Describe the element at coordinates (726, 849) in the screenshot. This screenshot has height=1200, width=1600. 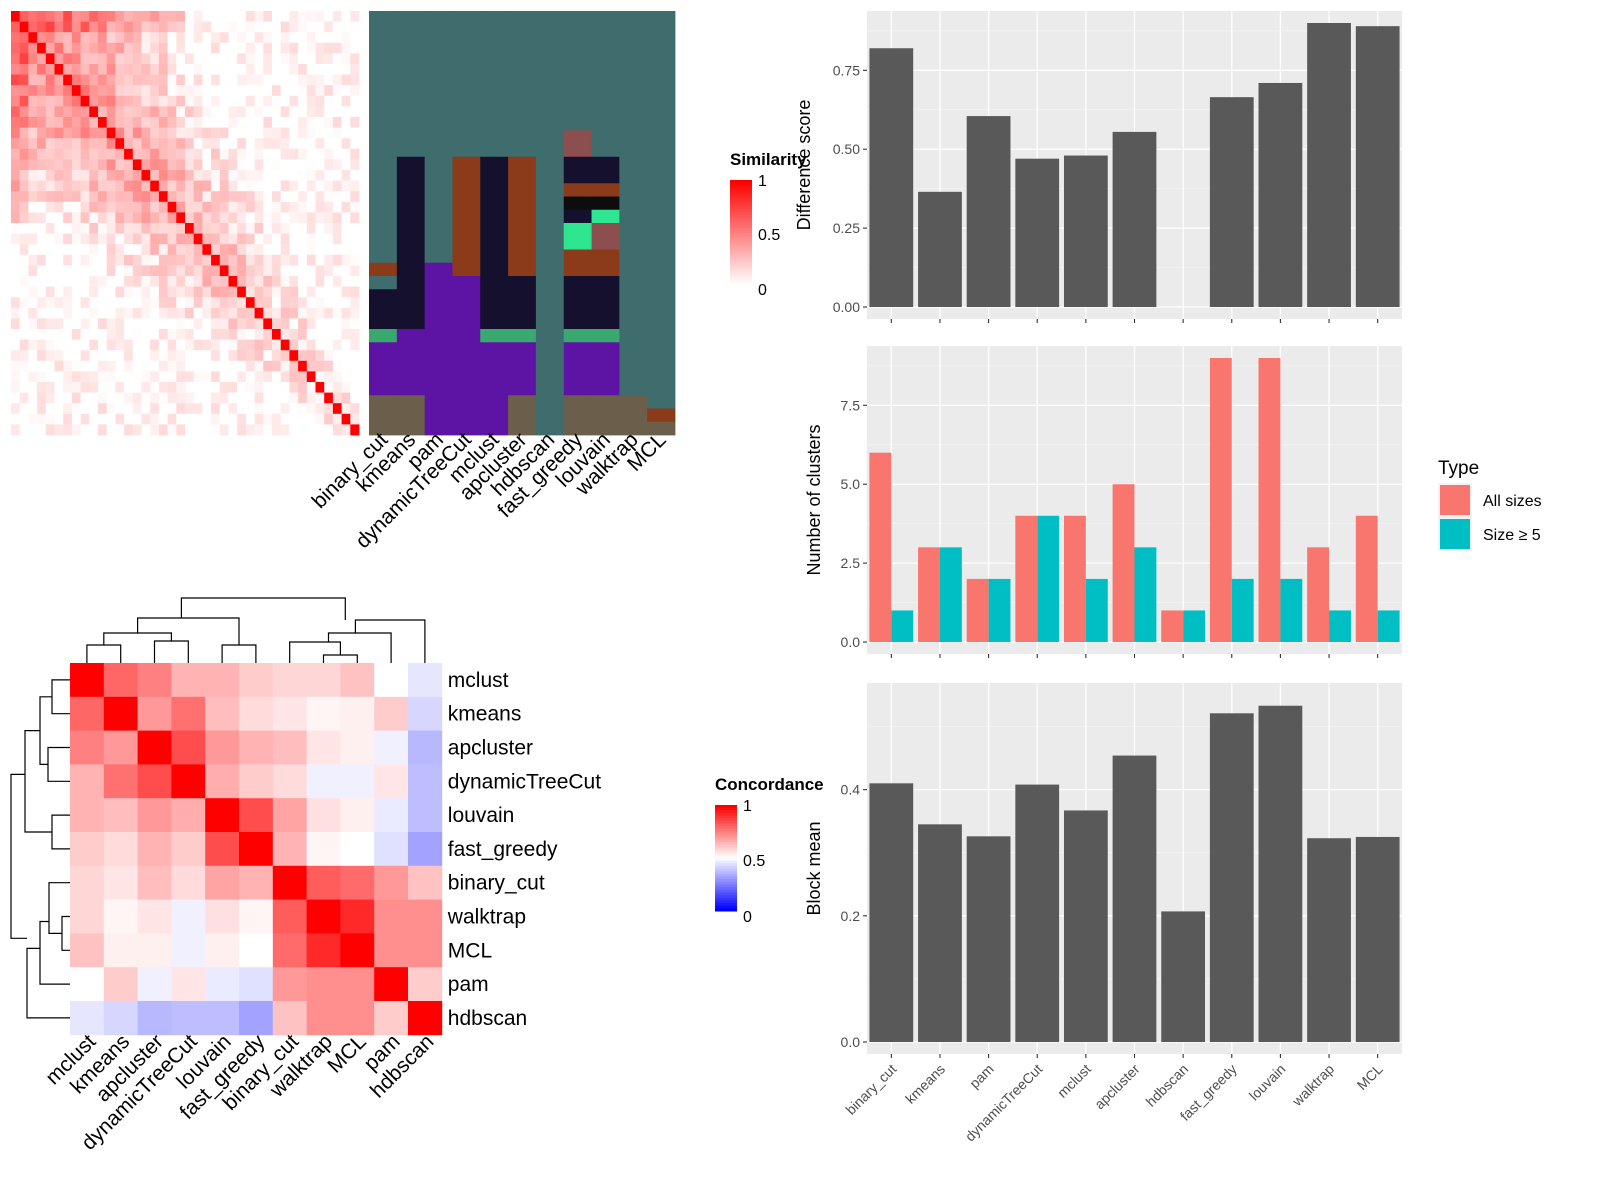
I see `concordance-legend-swatch` at that location.